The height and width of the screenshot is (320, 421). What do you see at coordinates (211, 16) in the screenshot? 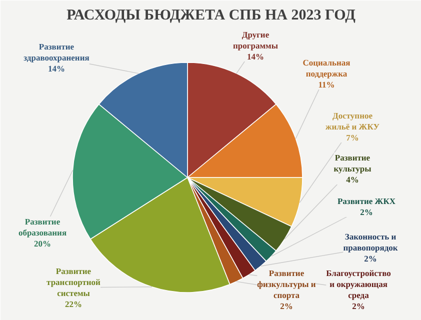
I see `chart-title: РАСХОДЫ БЮДЖЕТА СПБ НА 2023 ГОД` at bounding box center [211, 16].